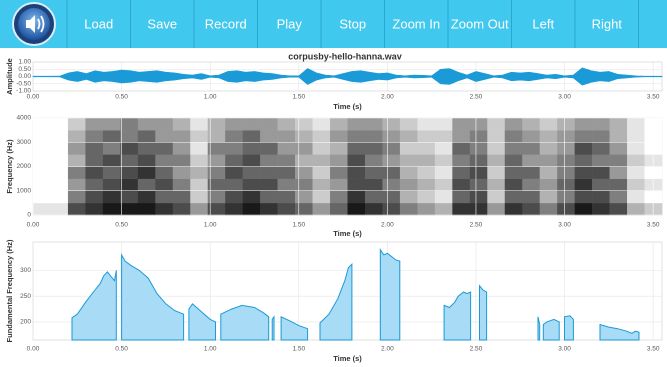  Describe the element at coordinates (33, 97) in the screenshot. I see `x-tick-label: 0.00` at that location.